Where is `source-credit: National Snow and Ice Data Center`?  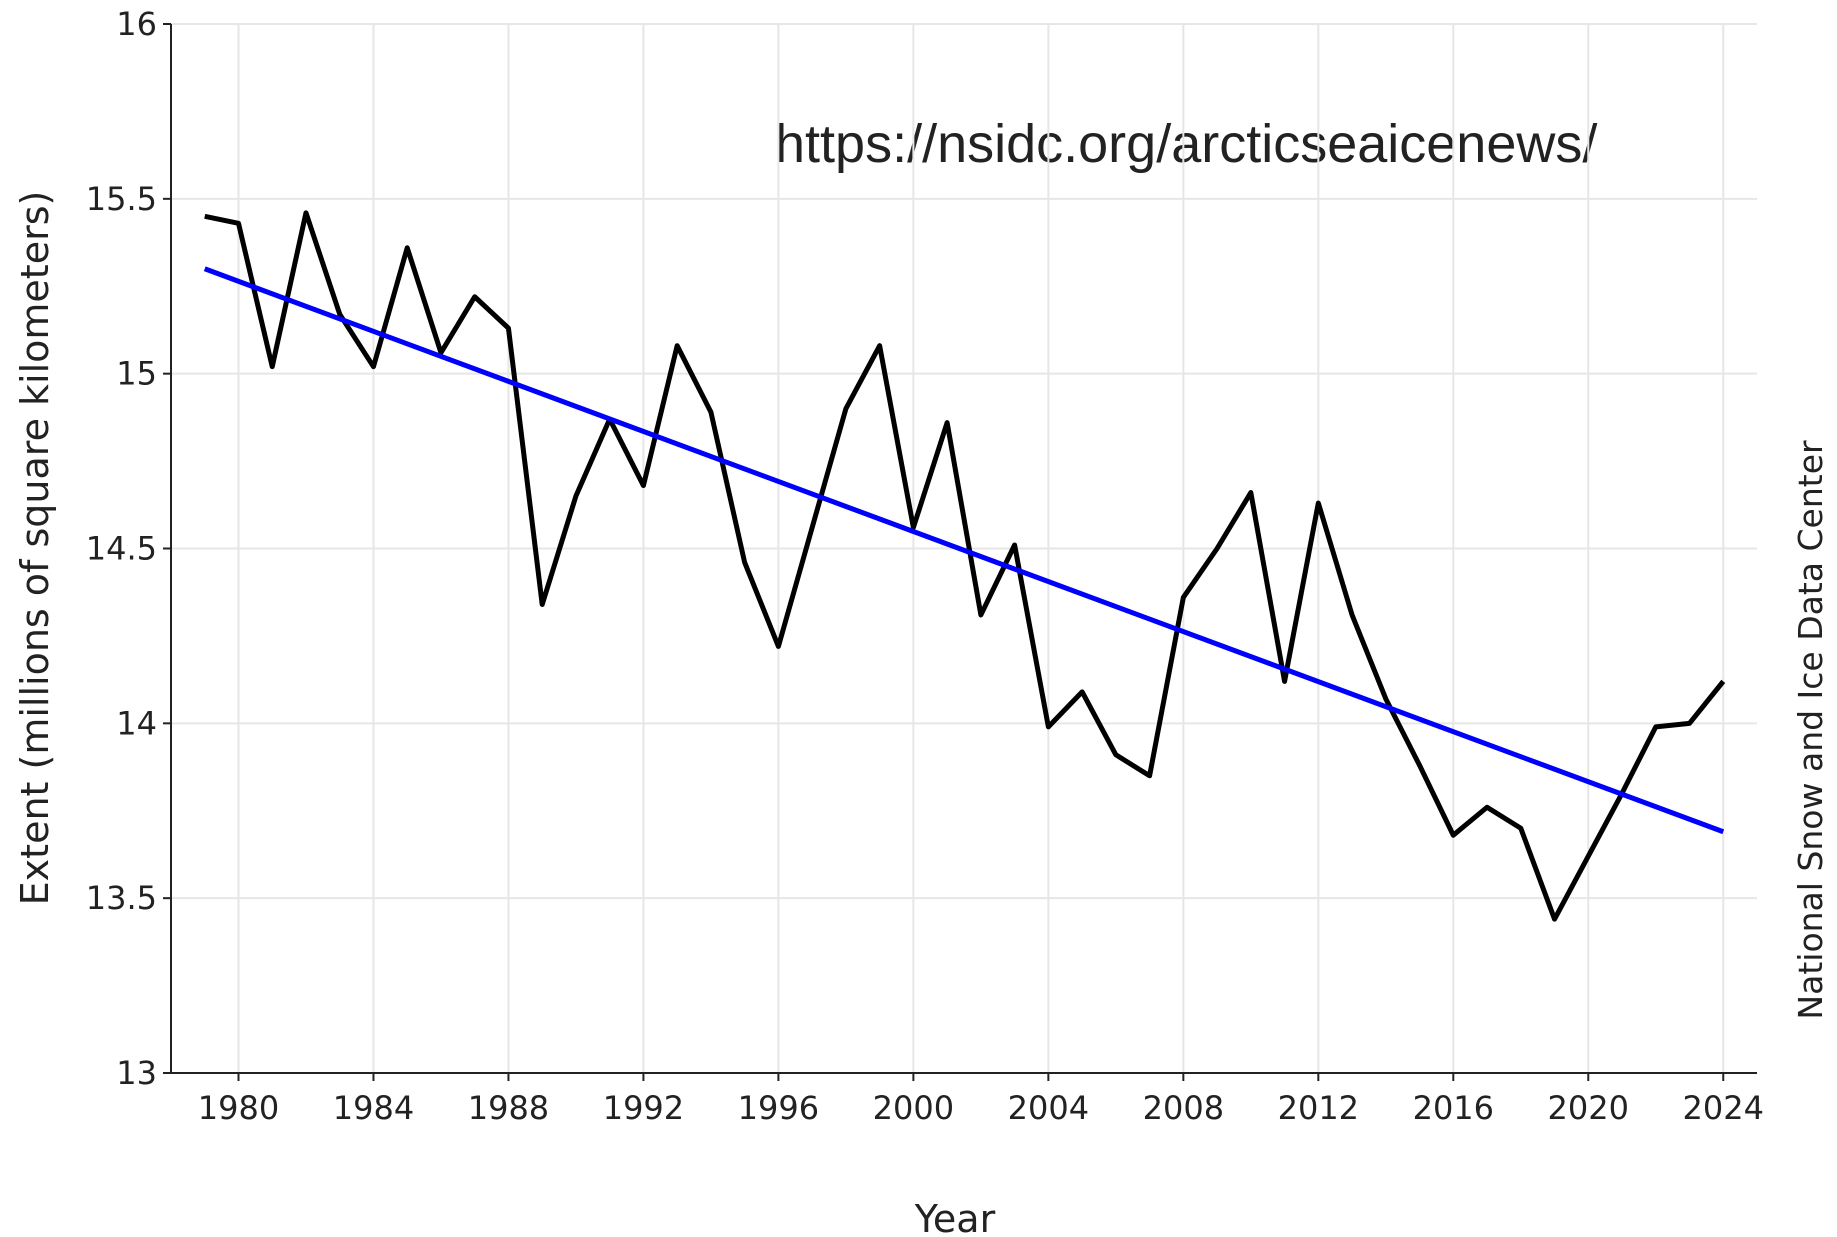
source-credit: National Snow and Ice Data Center is located at coordinates (1810, 730).